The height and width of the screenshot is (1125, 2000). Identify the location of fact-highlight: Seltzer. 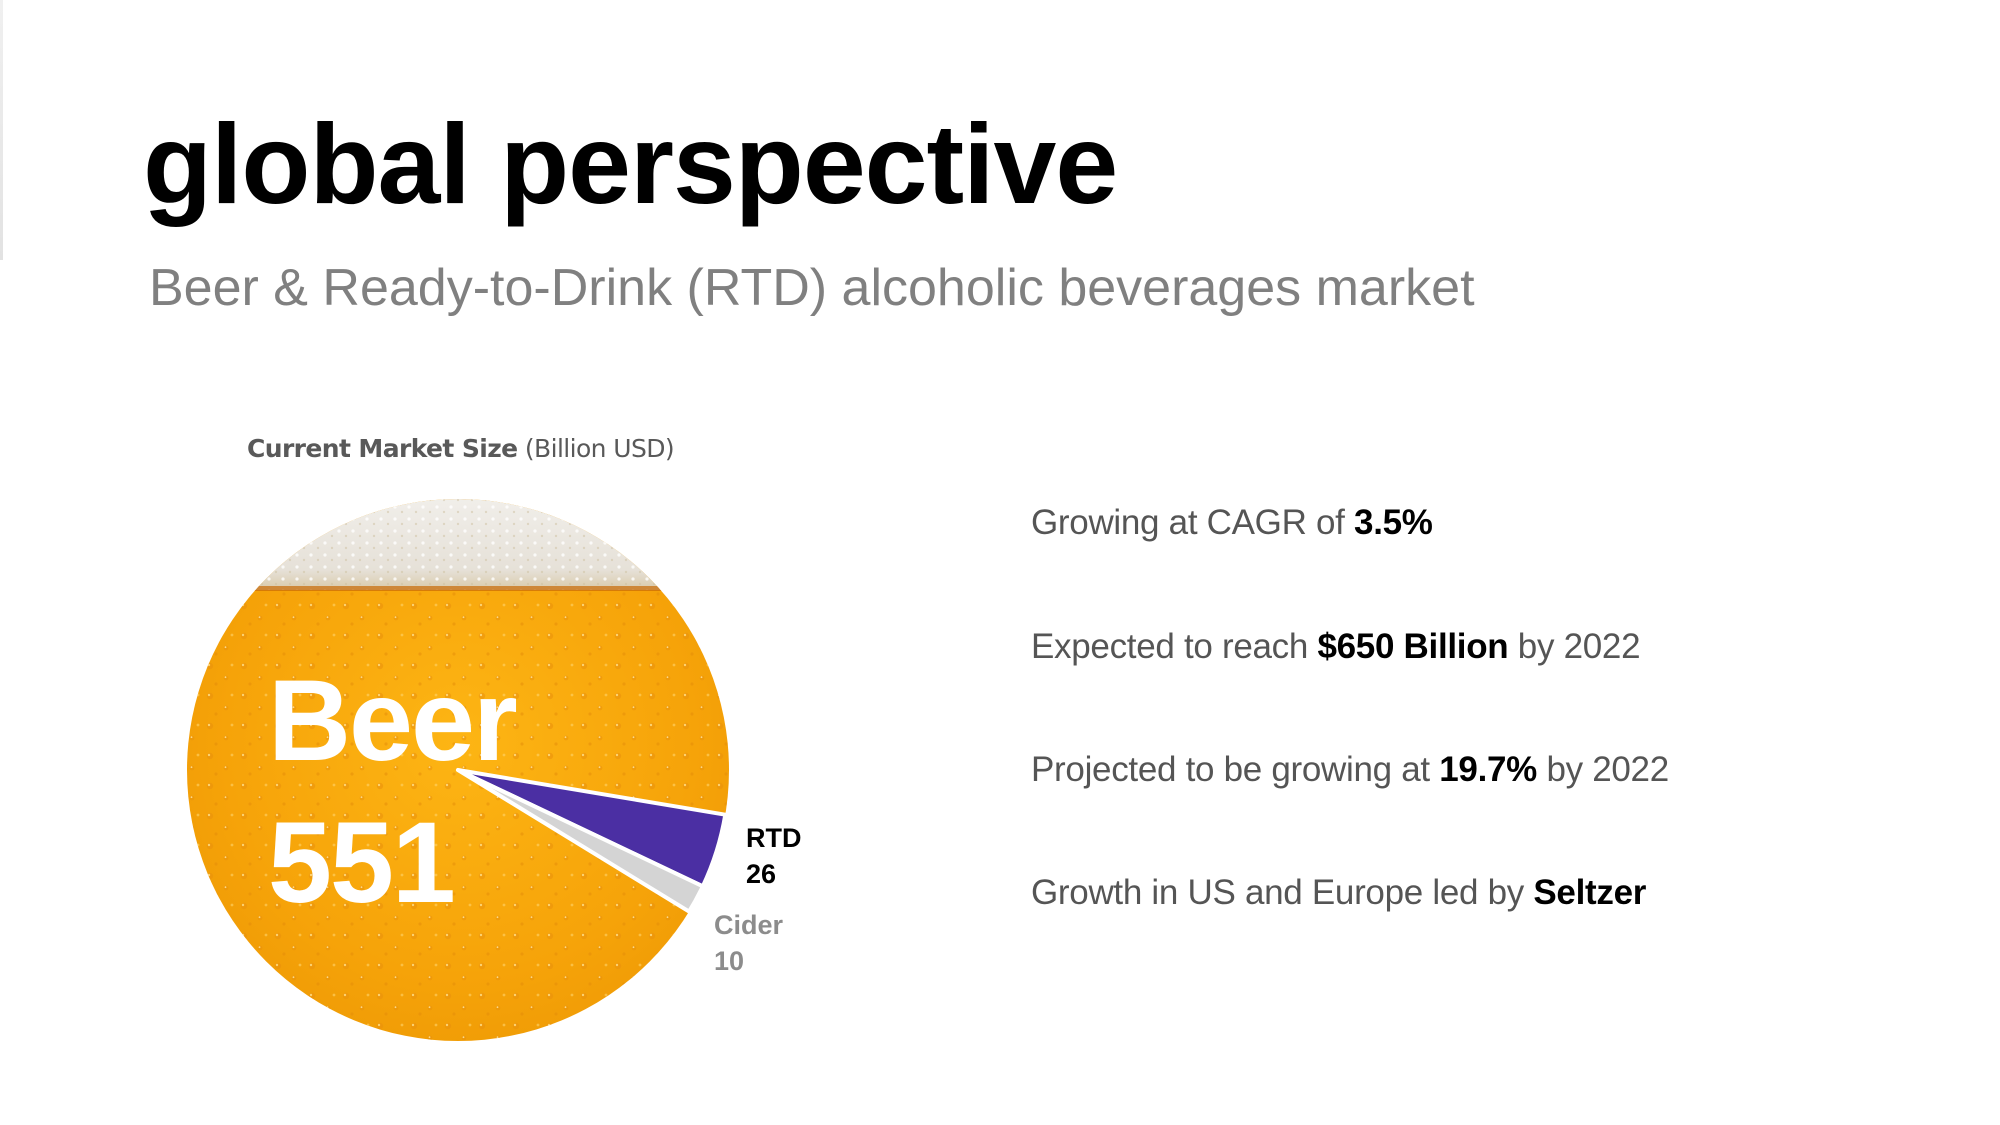
(1590, 892).